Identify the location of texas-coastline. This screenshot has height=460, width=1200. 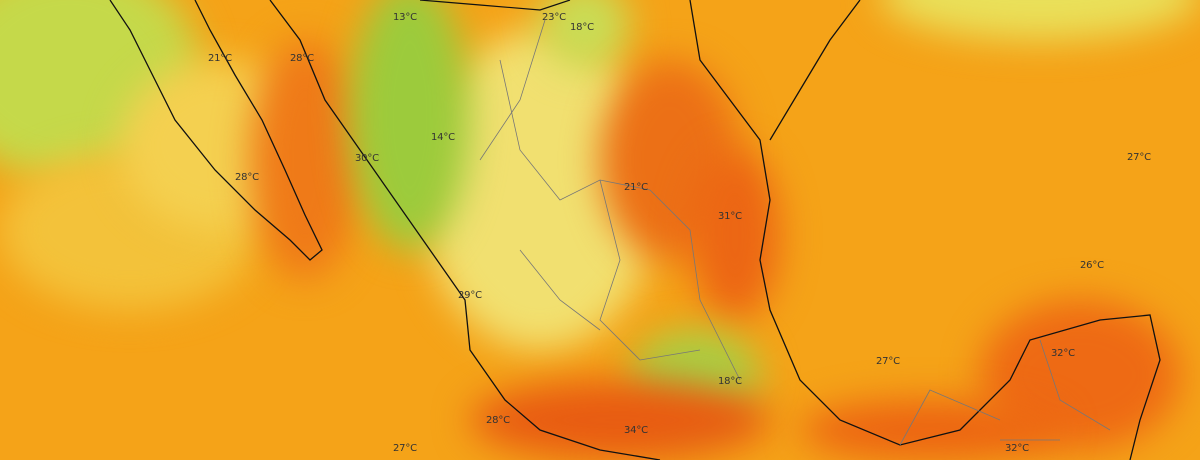
(815, 70).